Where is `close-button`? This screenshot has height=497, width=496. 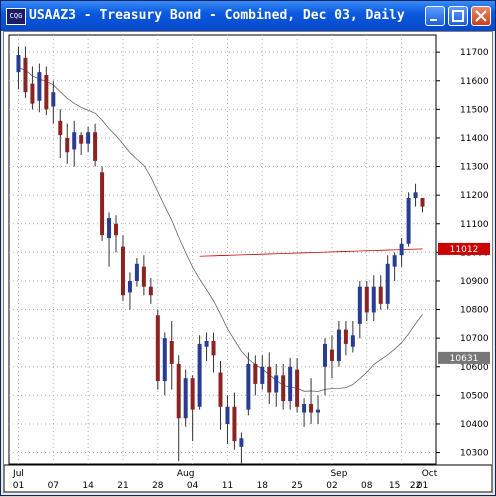 close-button is located at coordinates (481, 16).